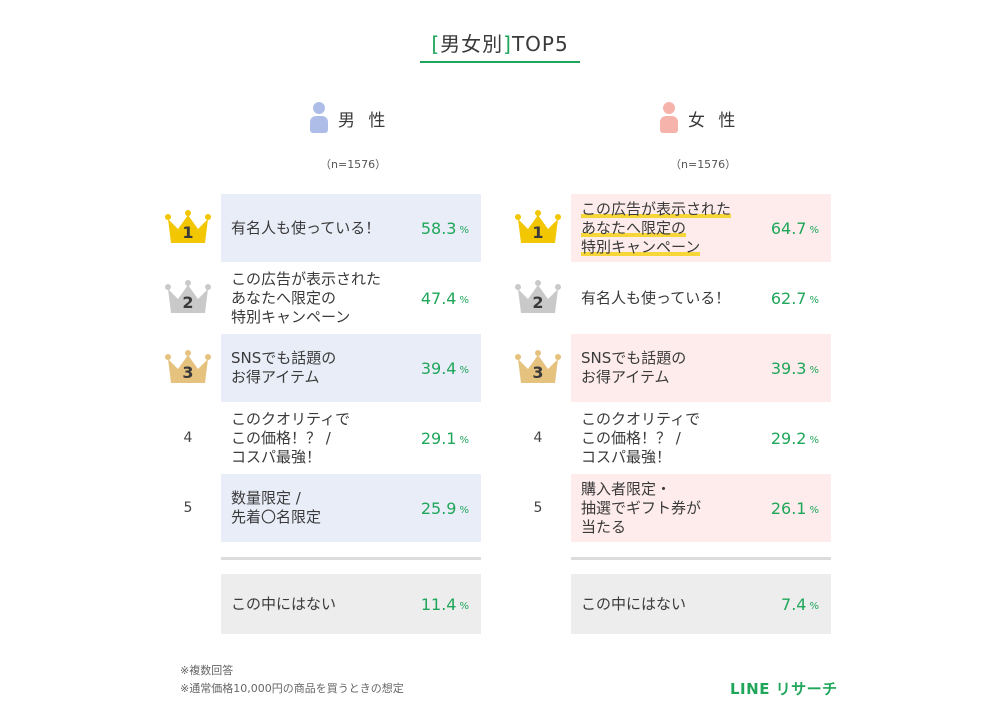  I want to click on male-row-value: 25.9%, so click(444, 508).